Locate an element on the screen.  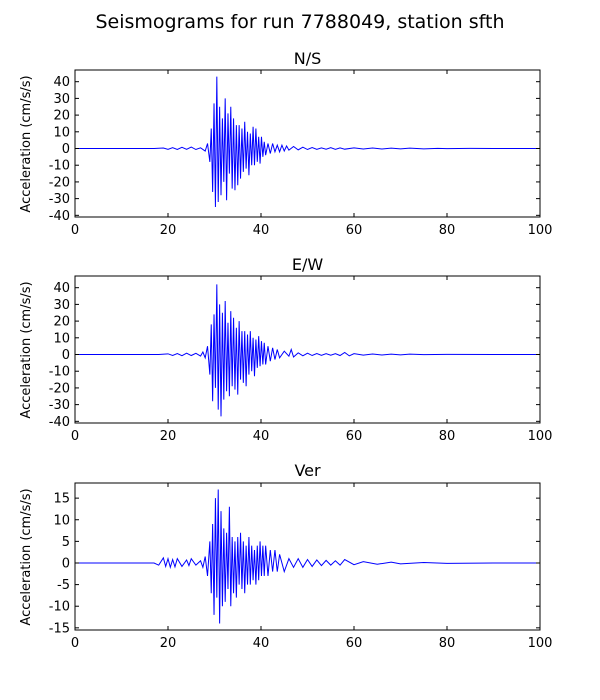
y-tick-label: 5 is located at coordinates (66, 542).